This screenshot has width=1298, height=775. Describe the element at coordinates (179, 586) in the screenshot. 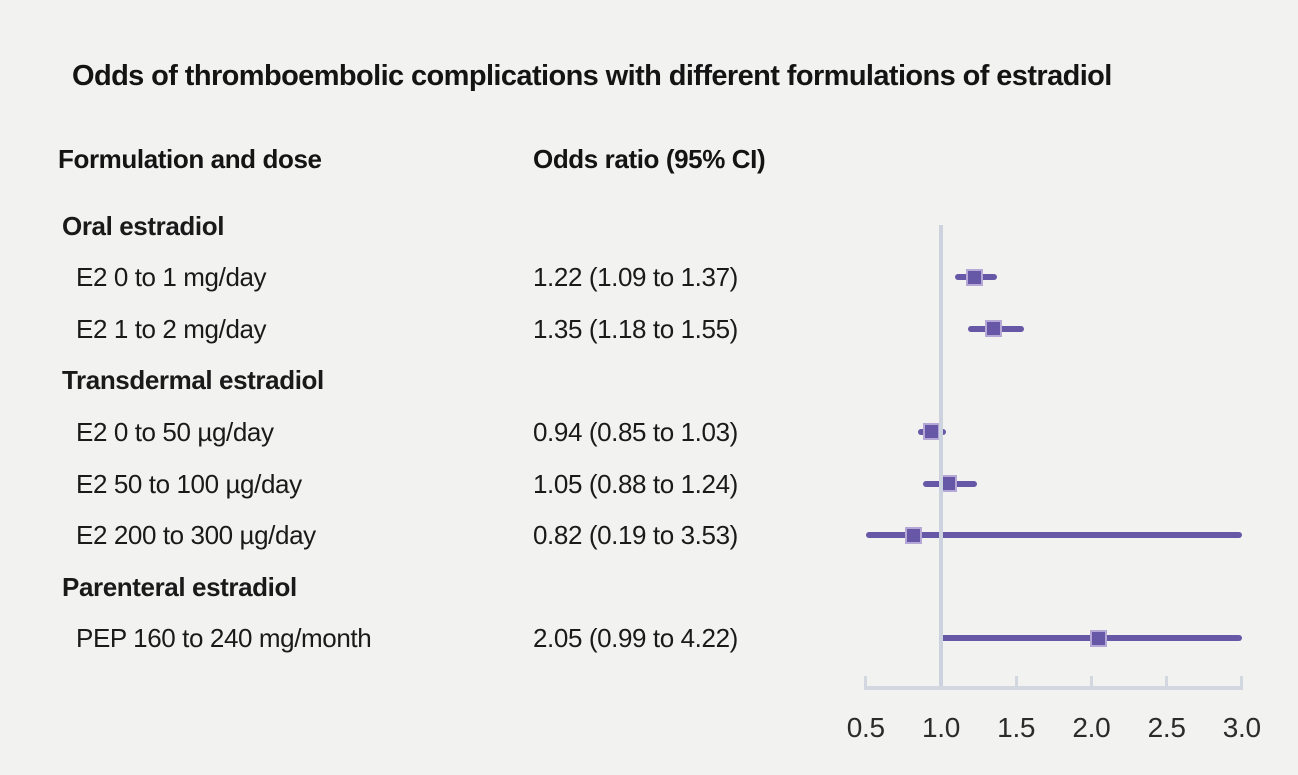

I see `group-label: Parenteral estradiol` at that location.